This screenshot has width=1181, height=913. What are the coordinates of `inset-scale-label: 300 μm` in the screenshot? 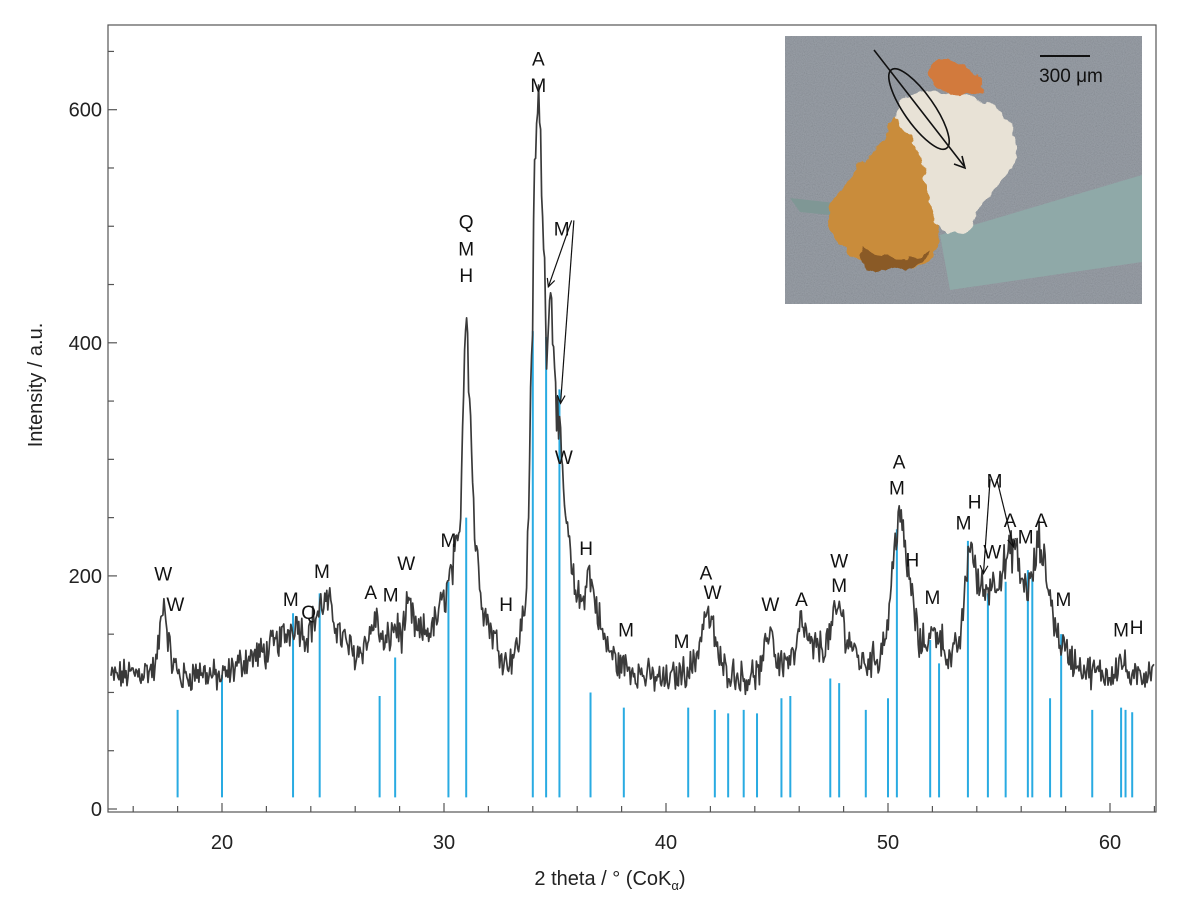 It's located at (1071, 76).